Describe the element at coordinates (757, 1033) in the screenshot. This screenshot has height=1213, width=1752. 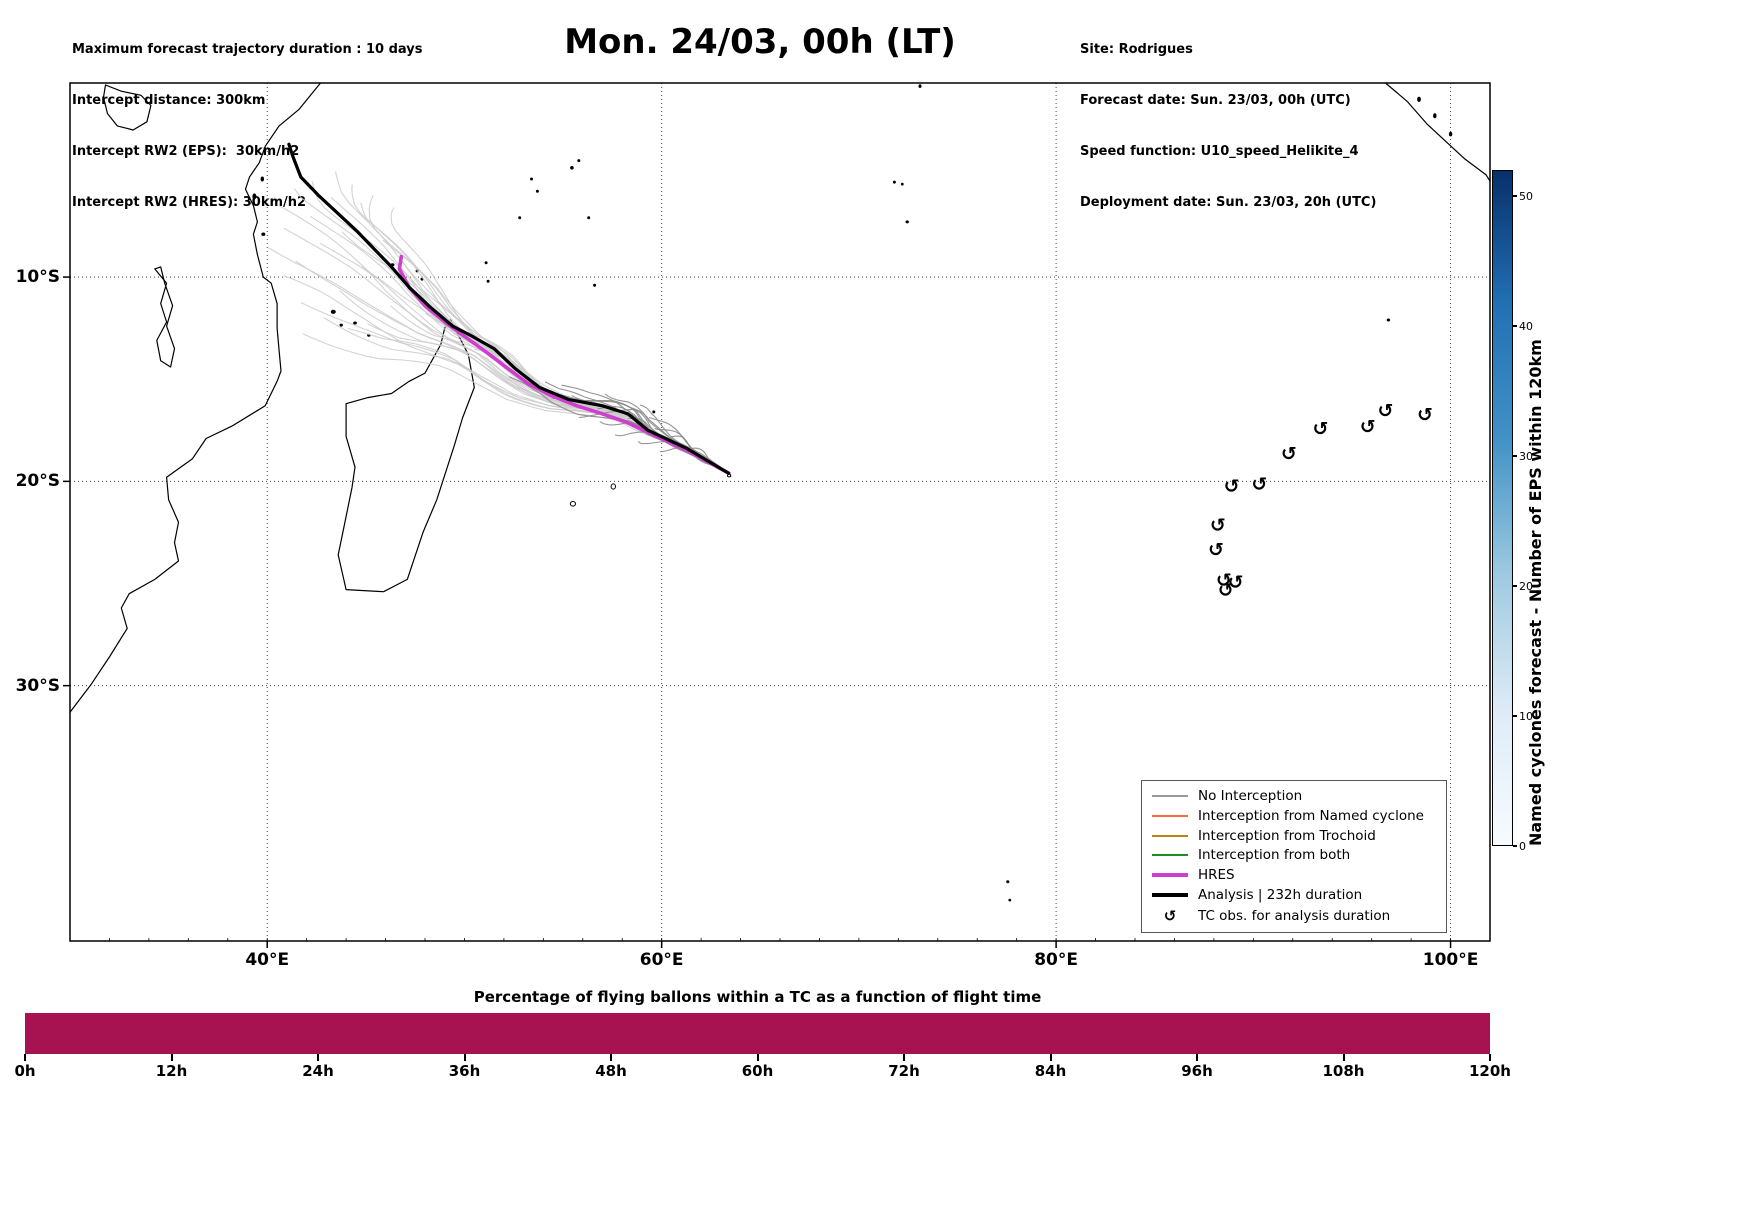
I see `flight-time-bar` at that location.